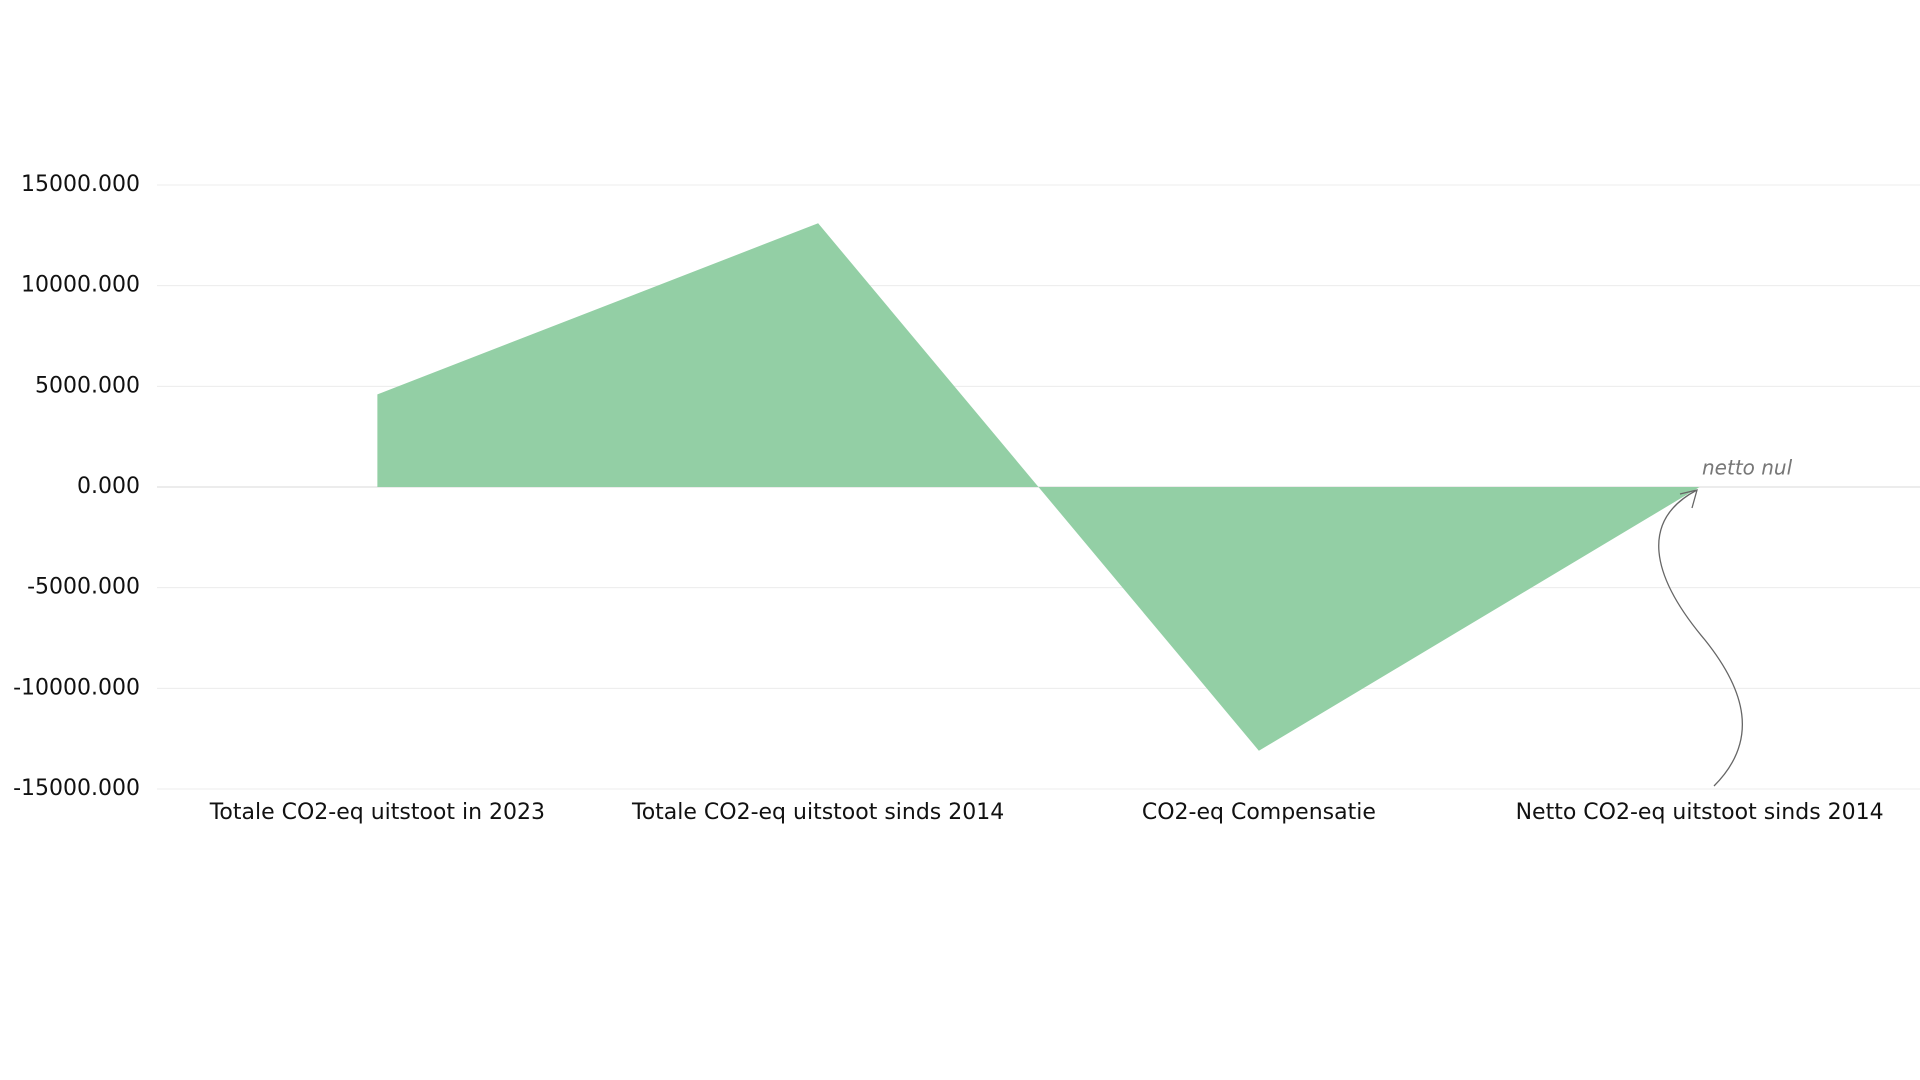  I want to click on annotation-arrow, so click(1701, 638).